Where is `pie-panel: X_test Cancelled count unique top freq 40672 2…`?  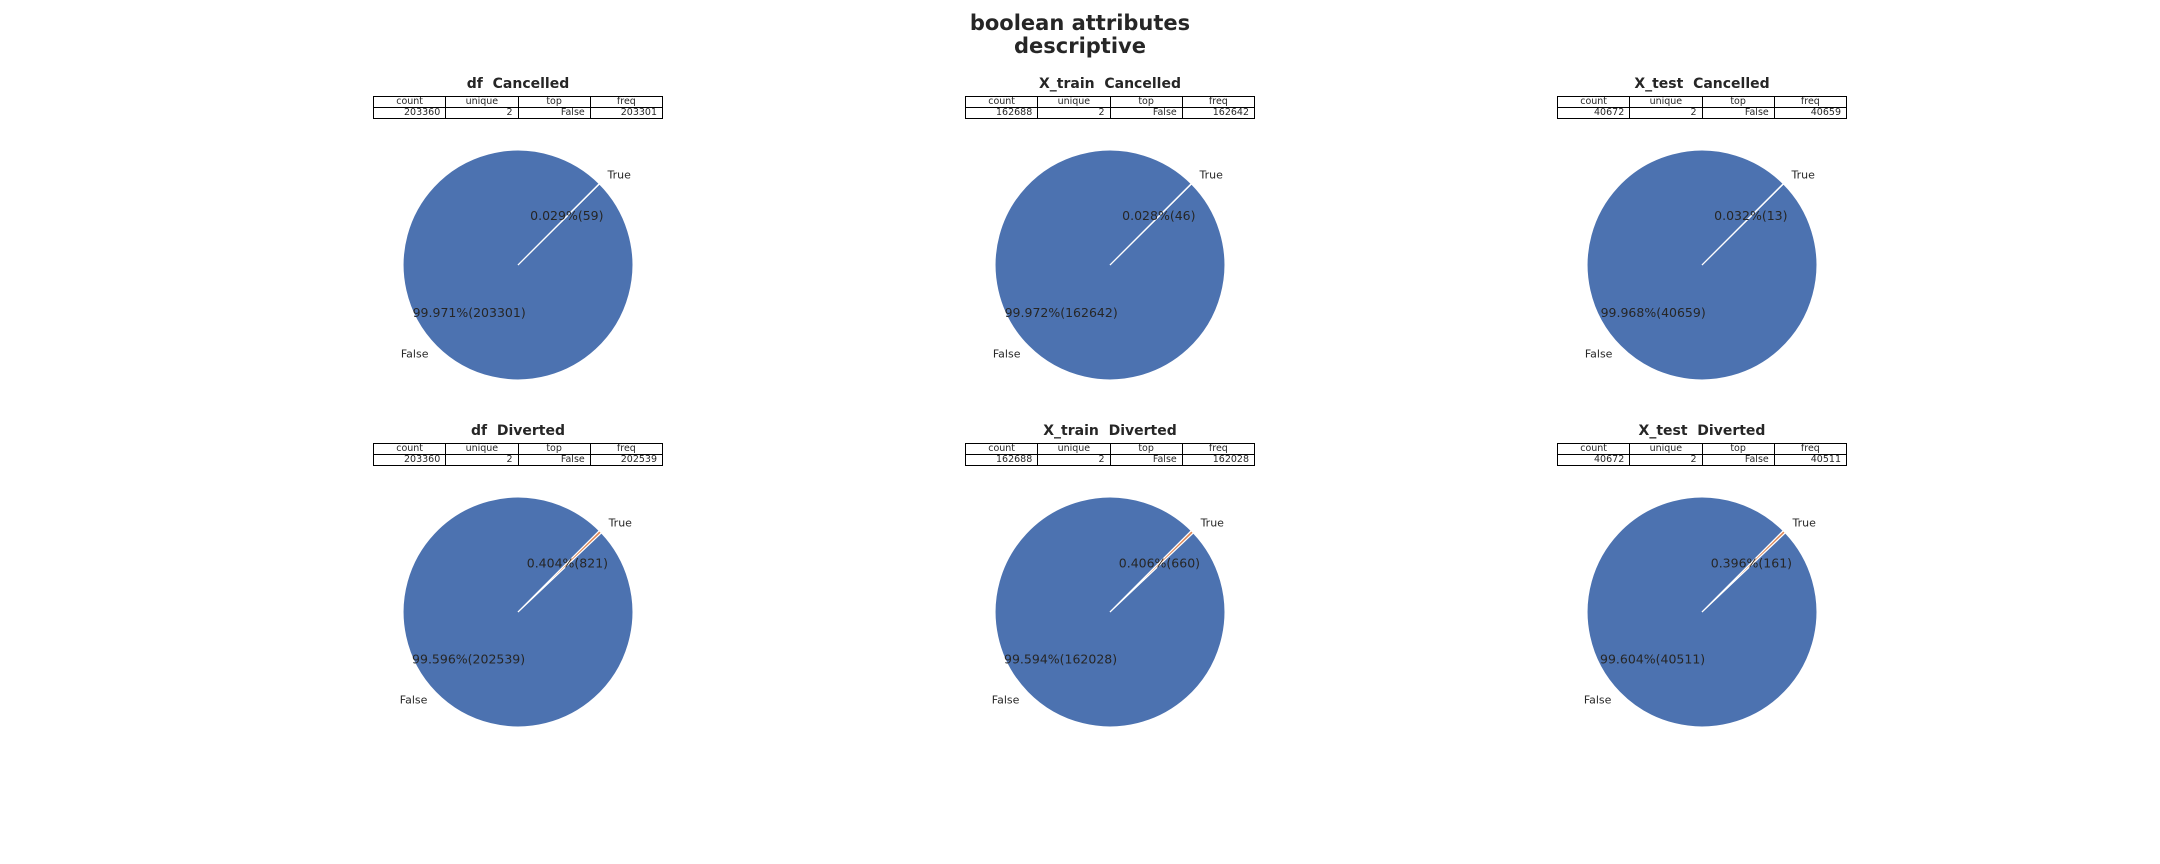
pie-panel: X_test Cancelled count unique top freq 40672 2… is located at coordinates (1702, 241).